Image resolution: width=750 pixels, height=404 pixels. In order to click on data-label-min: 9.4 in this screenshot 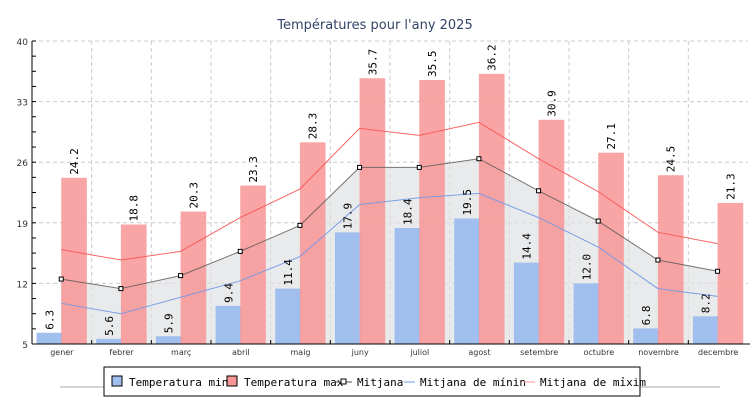, I will do `click(228, 293)`.